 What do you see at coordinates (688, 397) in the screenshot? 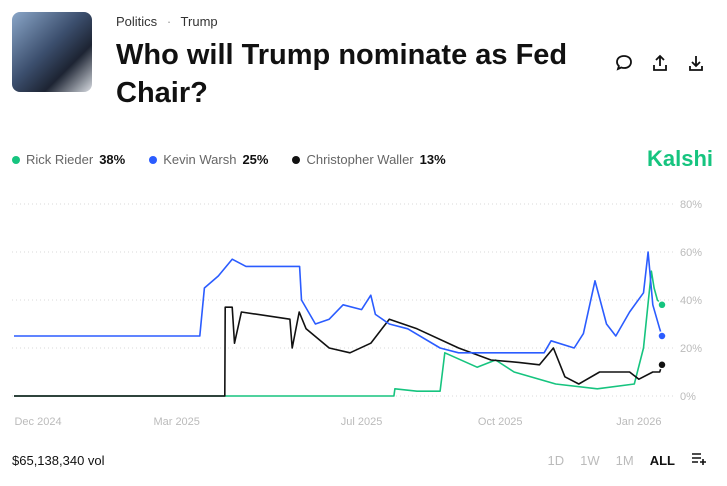
I see `y-tick-label: 0%` at bounding box center [688, 397].